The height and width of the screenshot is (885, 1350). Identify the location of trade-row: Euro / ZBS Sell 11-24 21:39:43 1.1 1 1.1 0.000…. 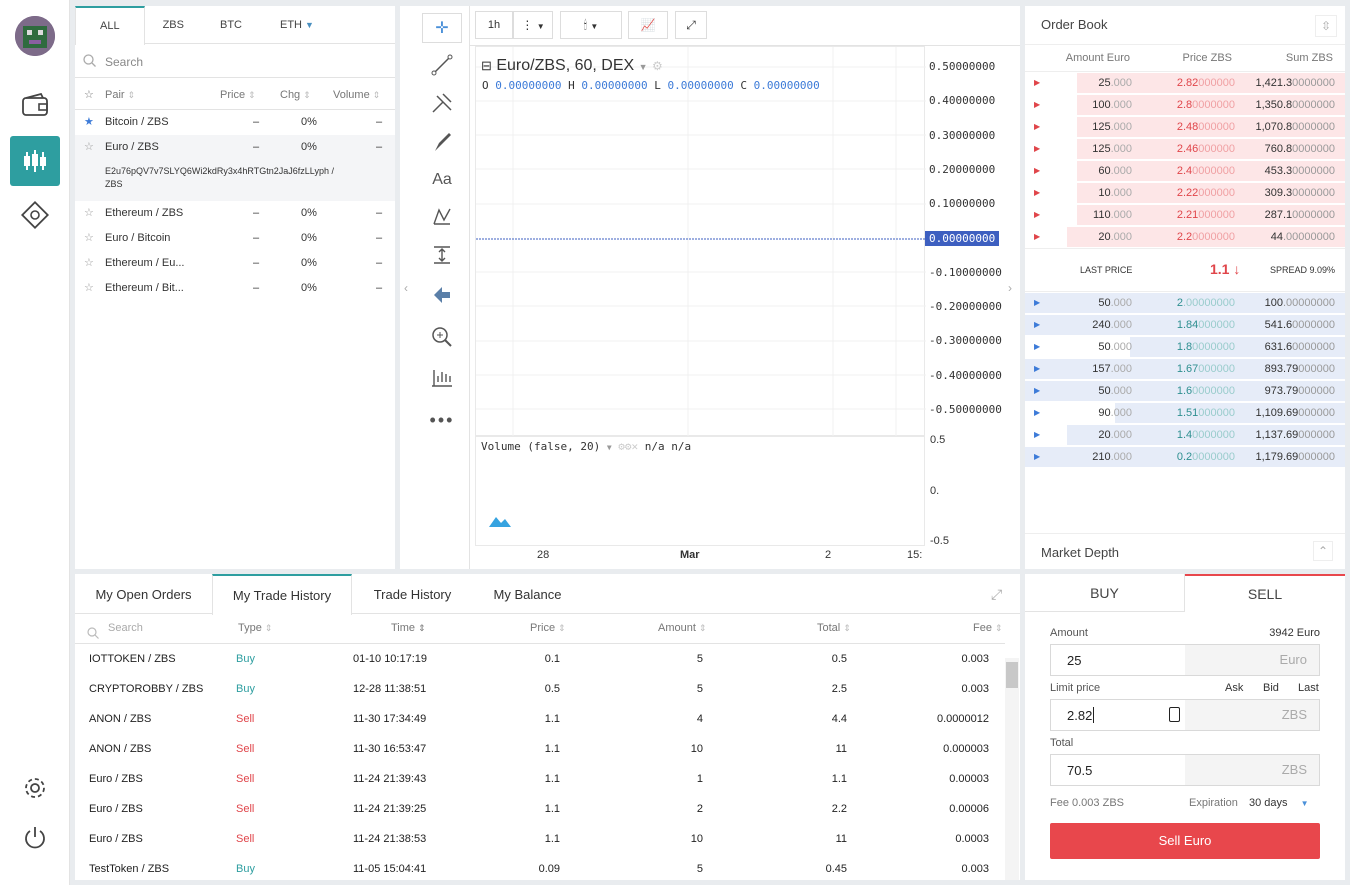
(540, 779).